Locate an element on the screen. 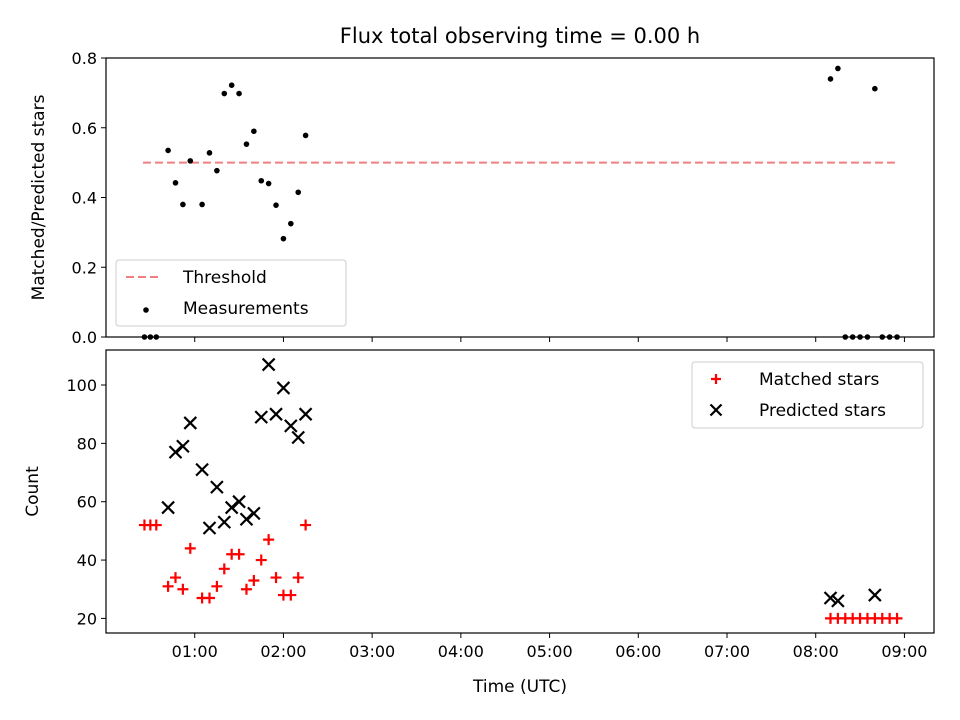  y-axis-label: Count is located at coordinates (33, 491).